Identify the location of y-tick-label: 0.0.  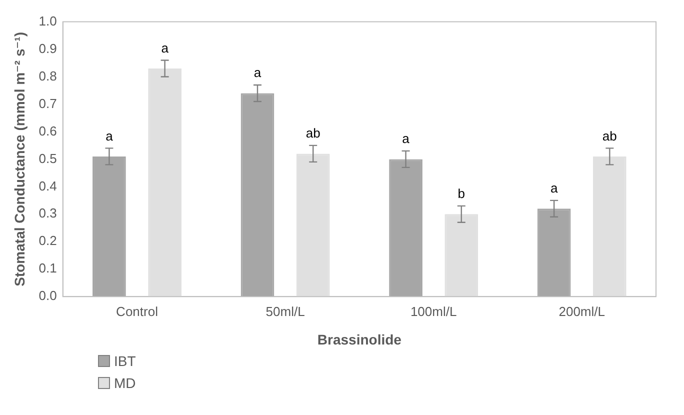
(47, 296).